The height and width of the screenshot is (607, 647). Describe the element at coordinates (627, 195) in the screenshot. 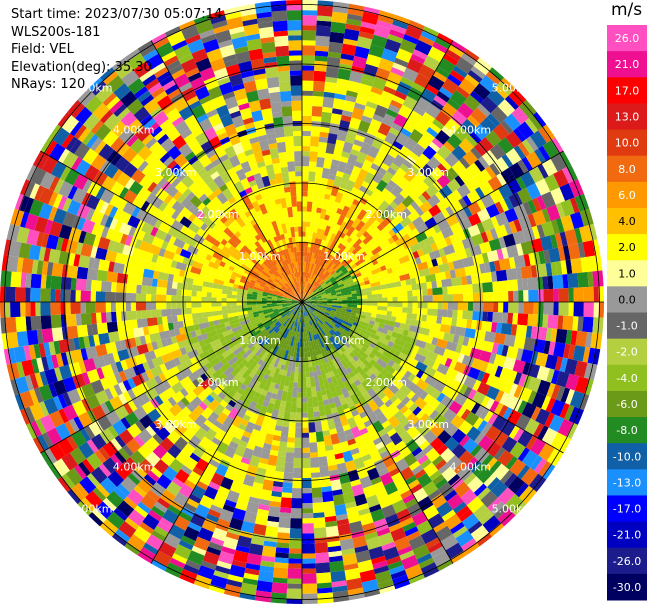

I see `colorbar-swatch` at that location.